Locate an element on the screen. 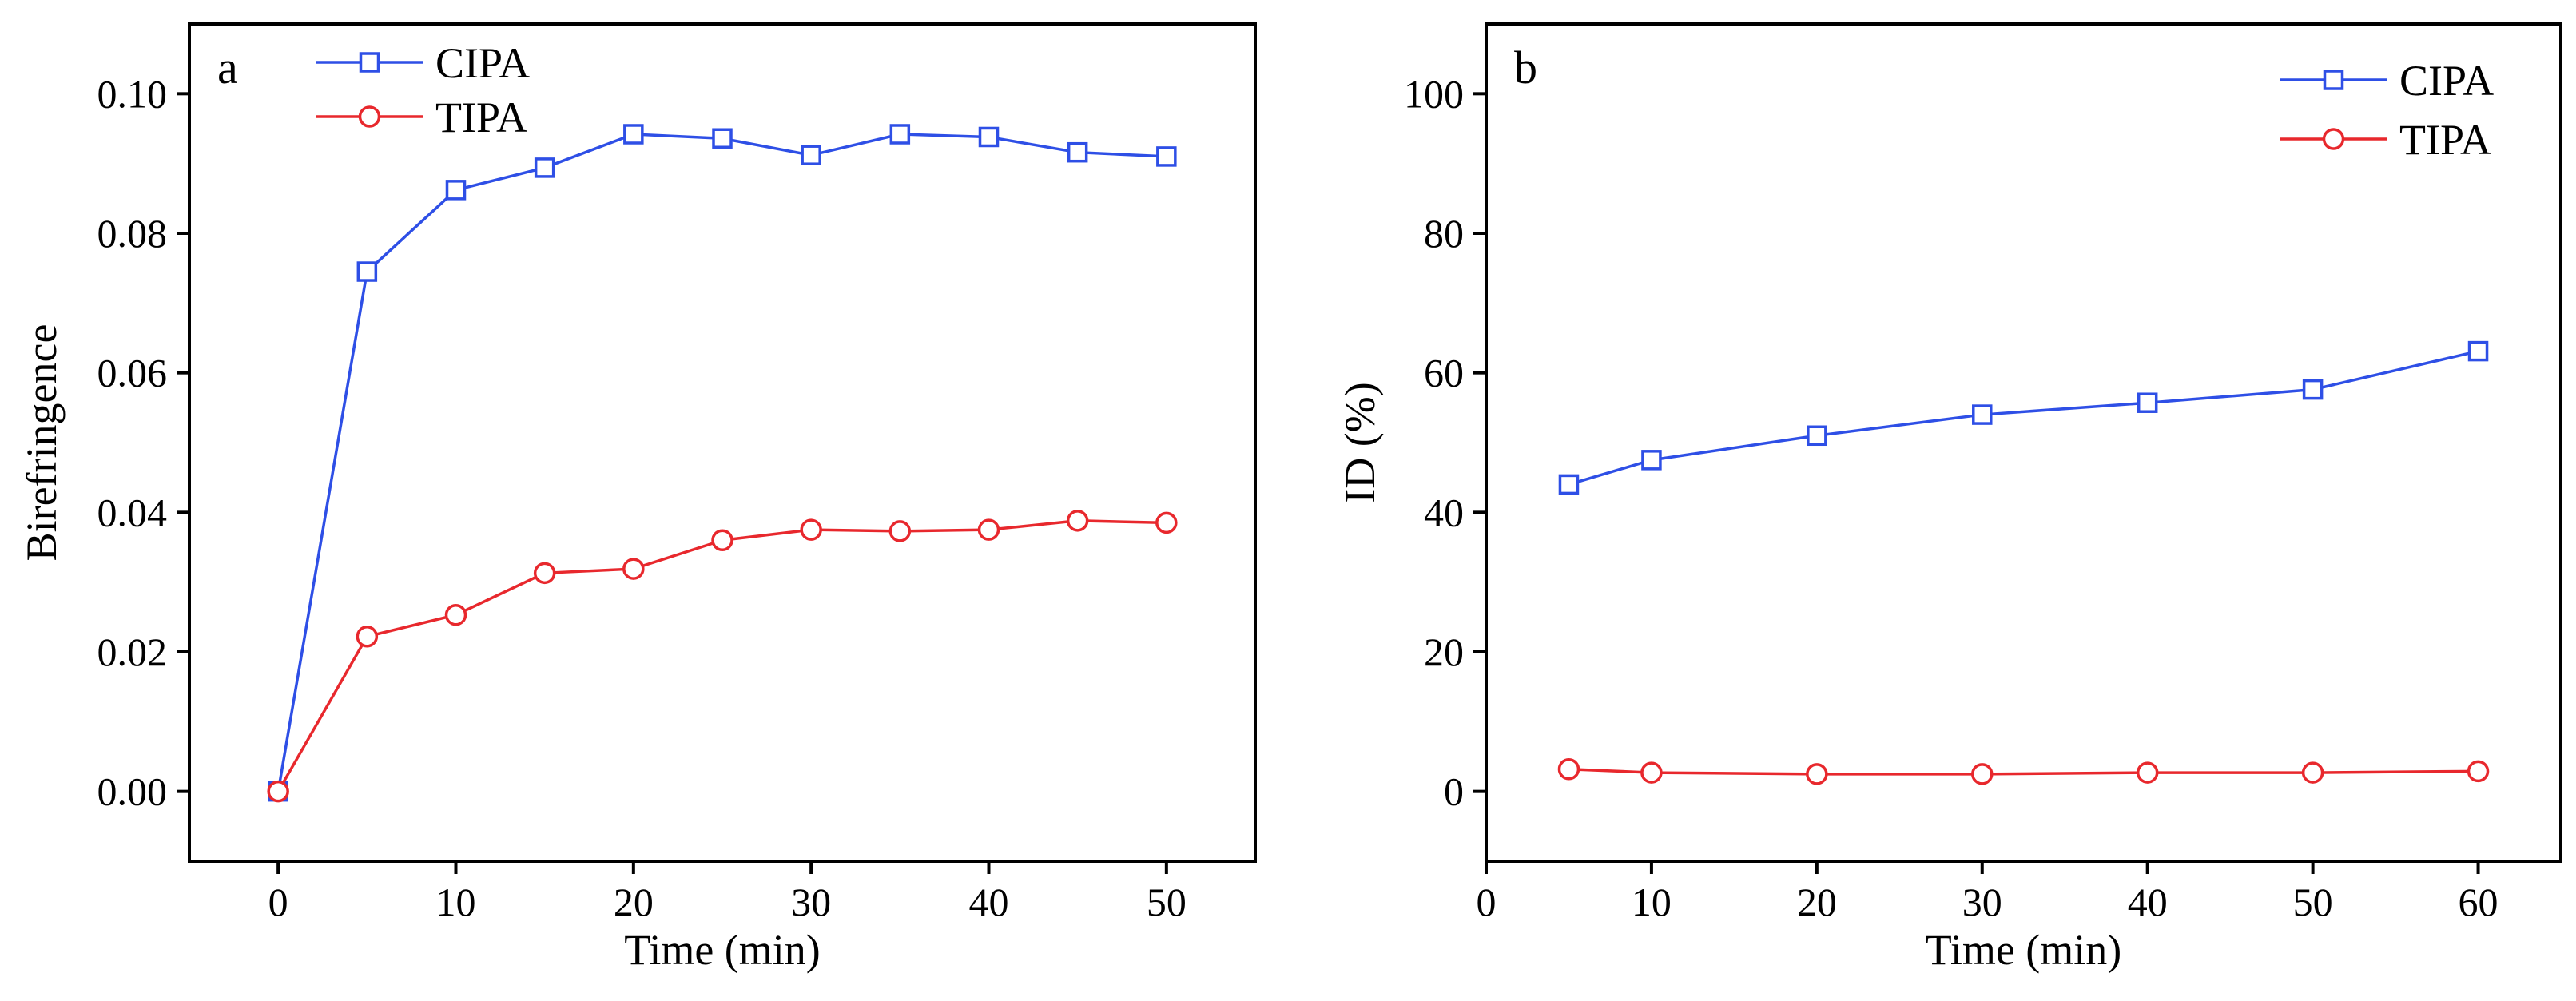  y-tick-label: 0.02 is located at coordinates (132, 652).